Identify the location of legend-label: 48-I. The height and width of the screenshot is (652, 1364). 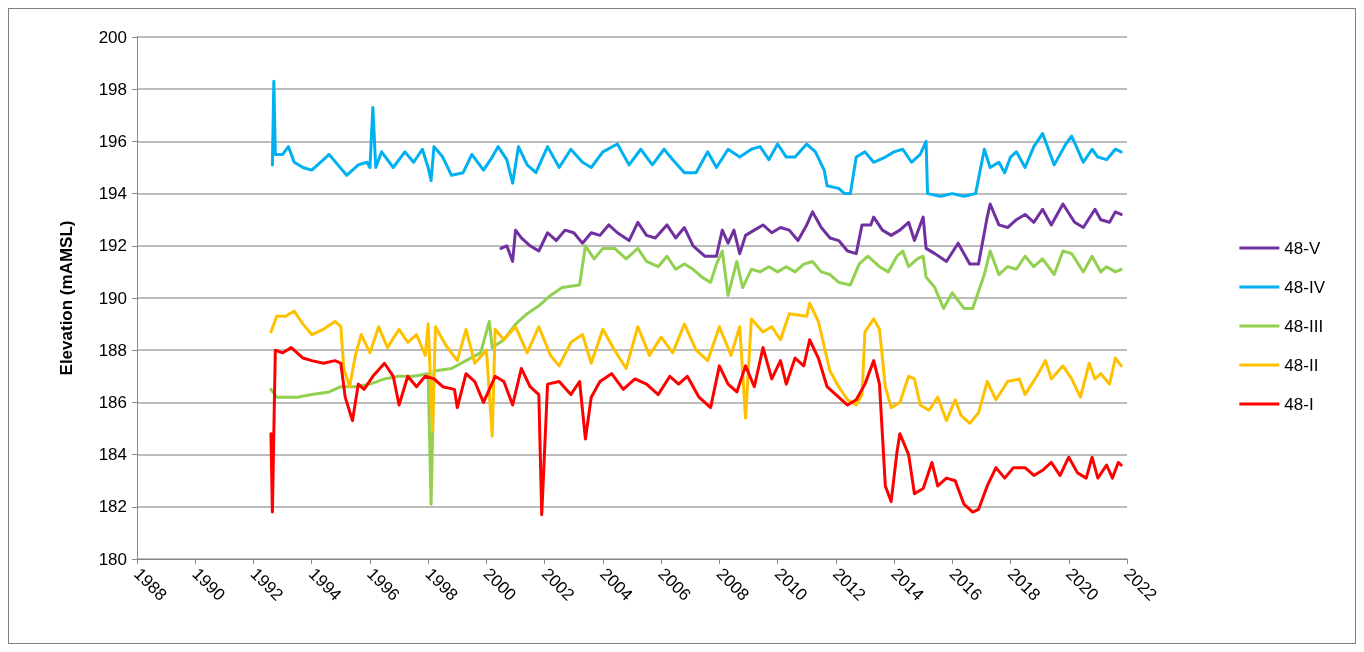
(1299, 404).